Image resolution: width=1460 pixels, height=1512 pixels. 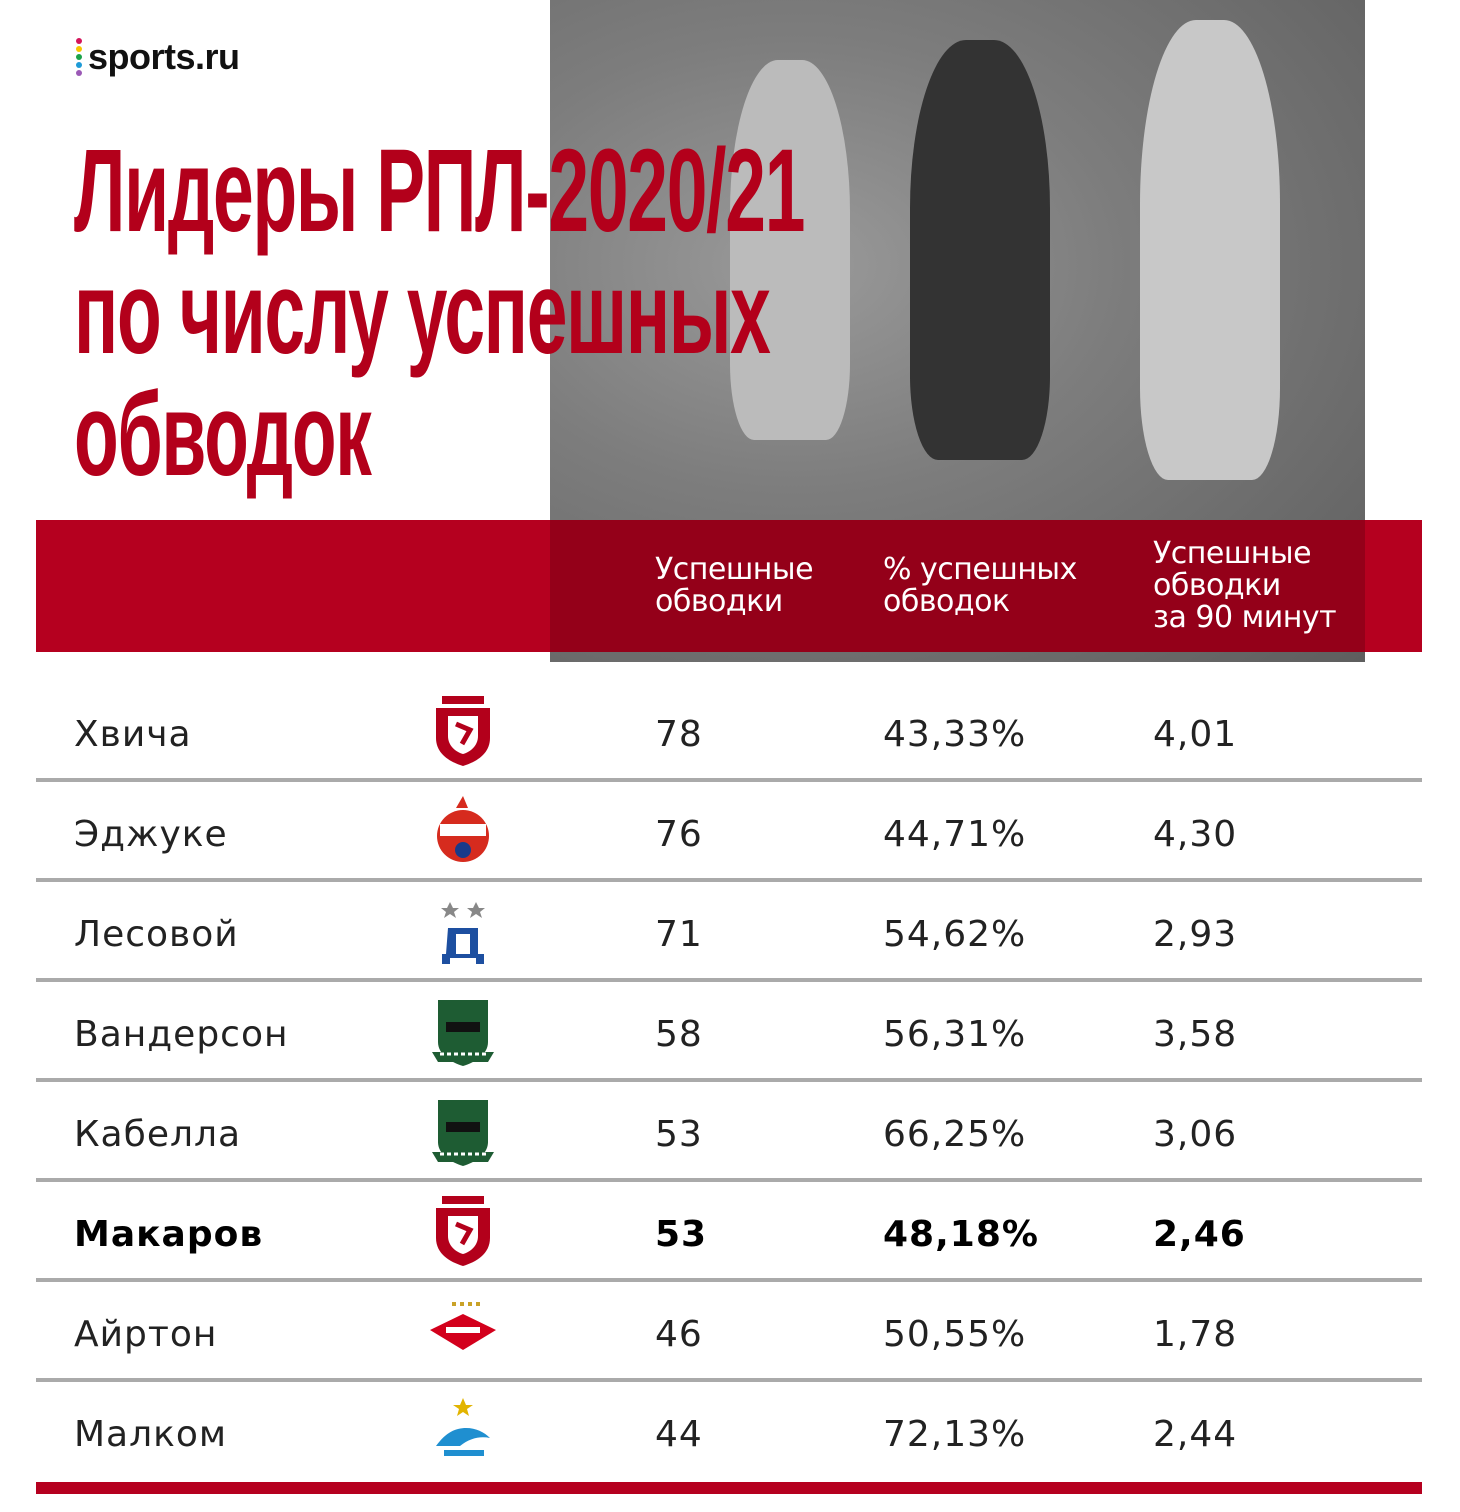 What do you see at coordinates (729, 1430) in the screenshot?
I see `table-row: Малком 44 72,13% 2,44` at bounding box center [729, 1430].